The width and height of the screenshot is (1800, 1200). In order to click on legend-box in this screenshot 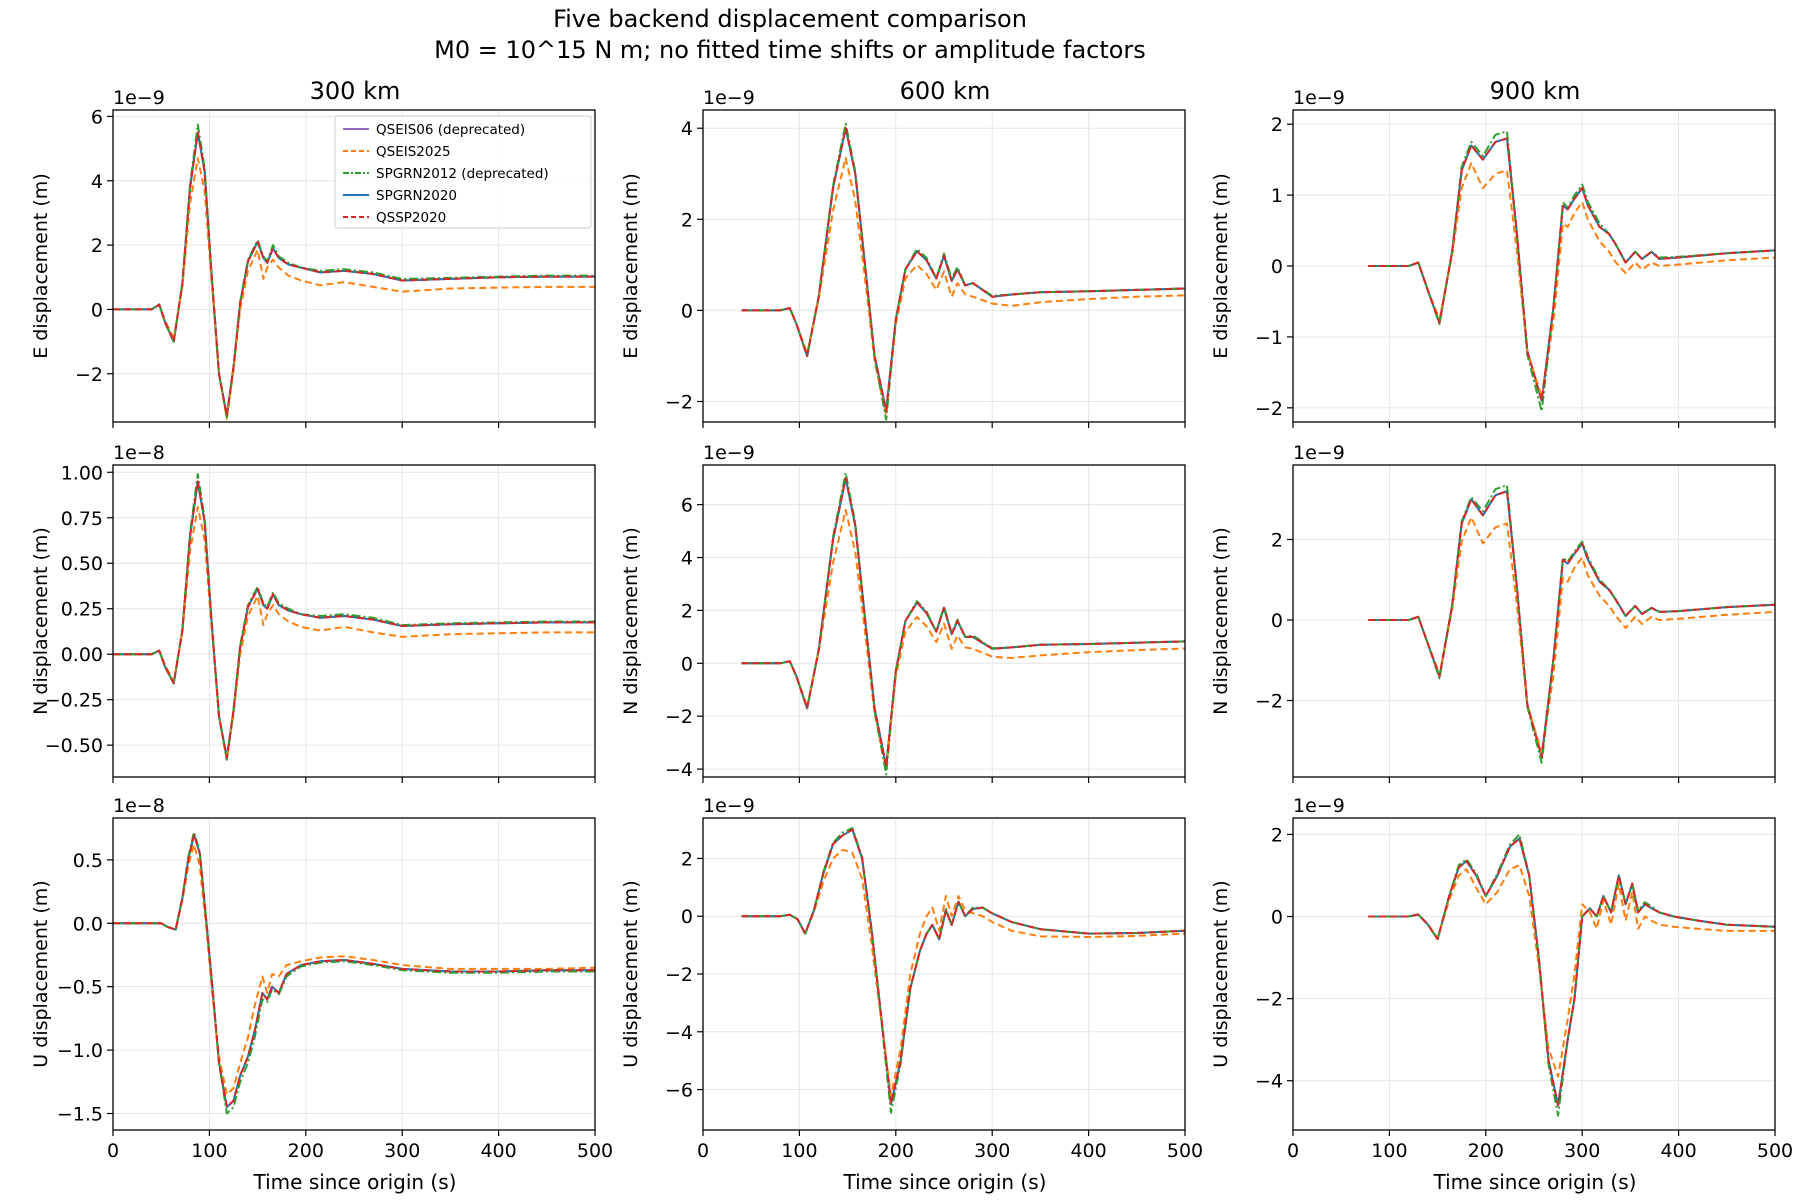, I will do `click(463, 172)`.